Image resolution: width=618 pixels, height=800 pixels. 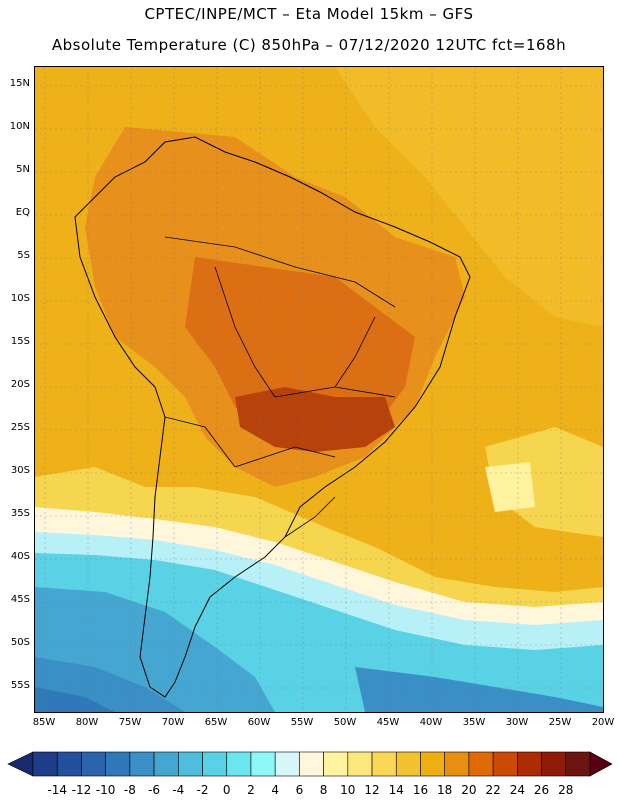 What do you see at coordinates (20, 341) in the screenshot?
I see `lat-tick-label: 15S` at bounding box center [20, 341].